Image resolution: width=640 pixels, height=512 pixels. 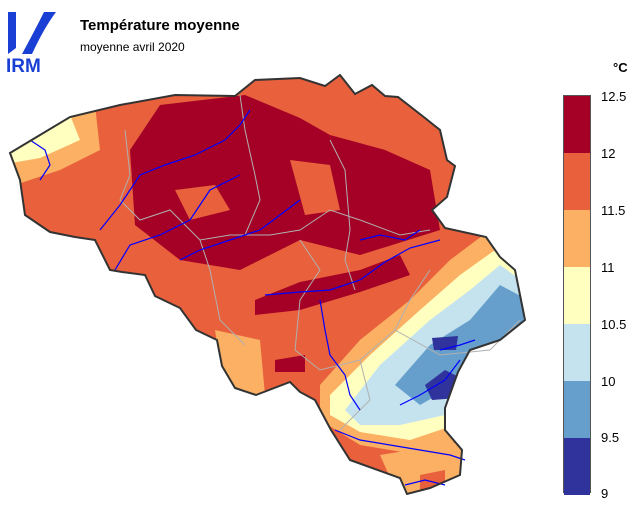 I want to click on color-legend, so click(x=577, y=295).